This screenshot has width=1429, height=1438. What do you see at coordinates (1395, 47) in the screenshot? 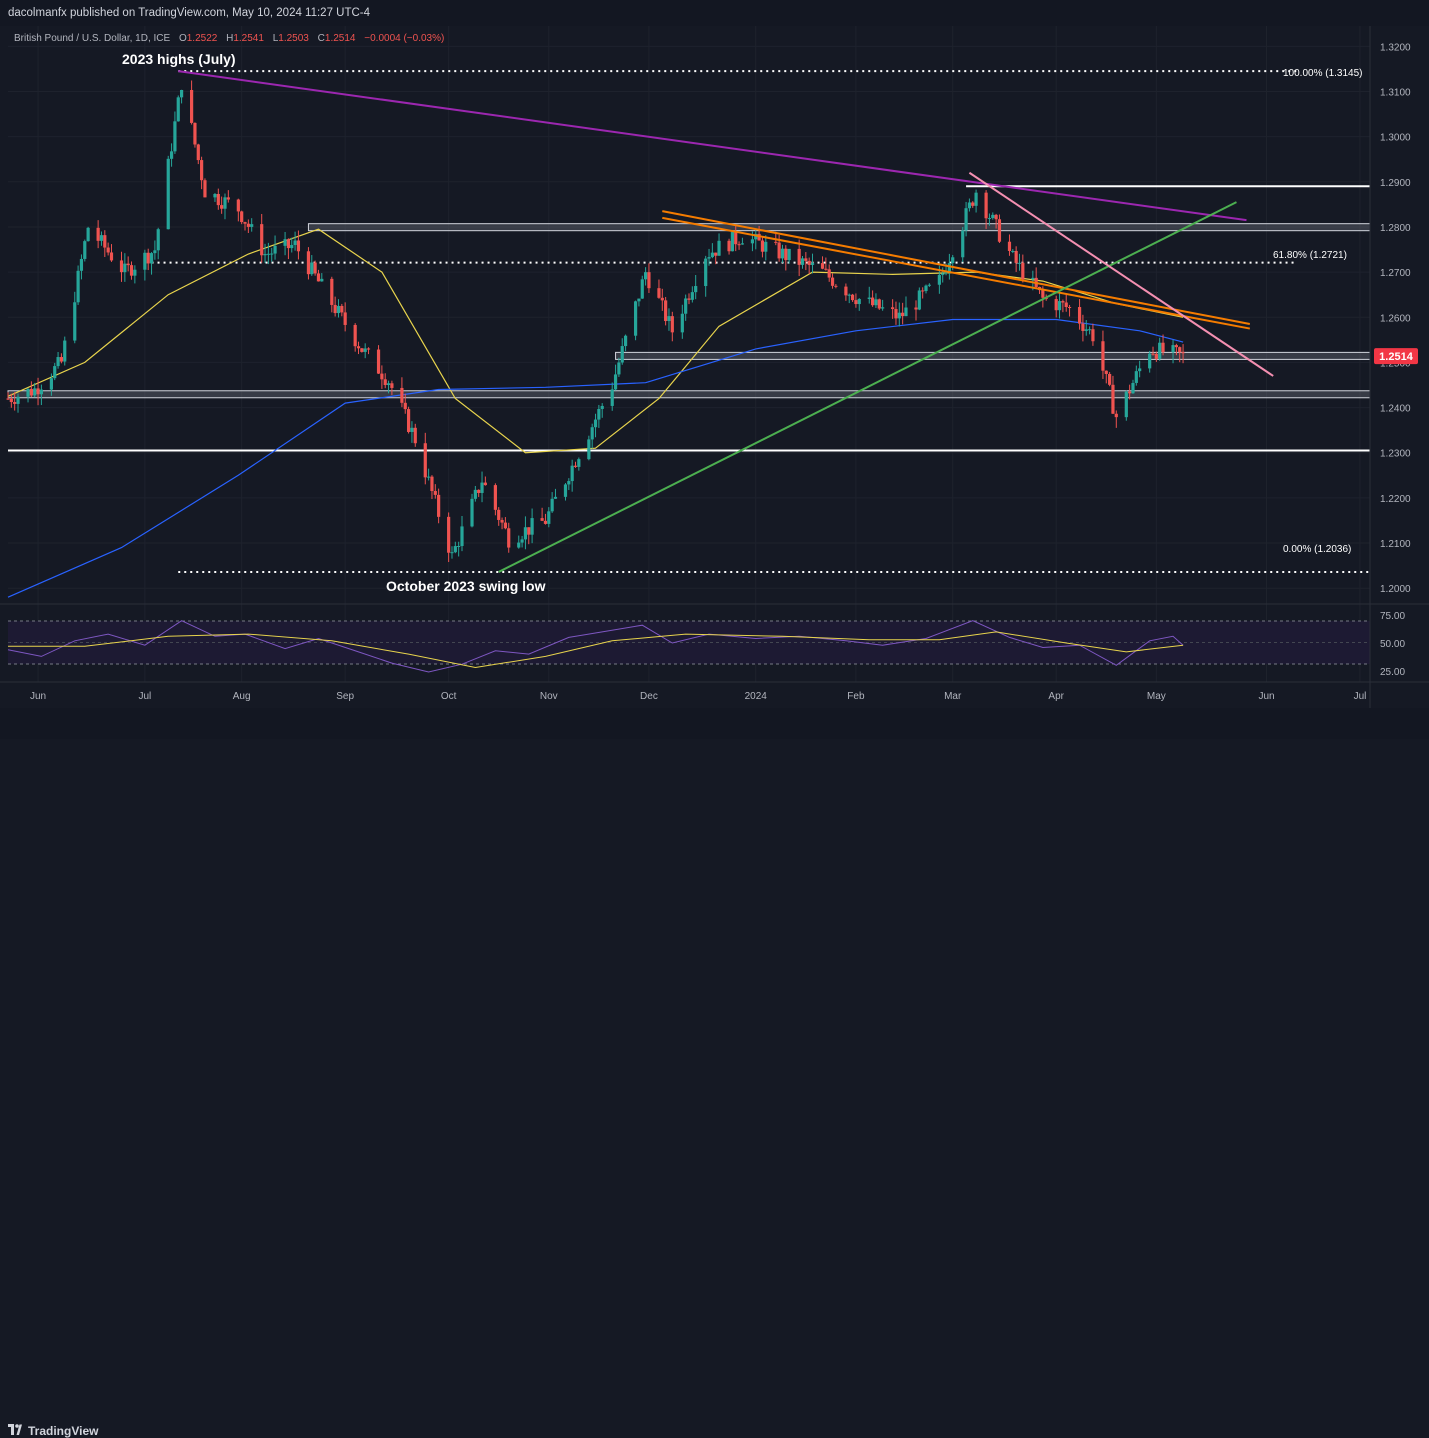
I see `price-tick-label: 1.3200` at bounding box center [1395, 47].